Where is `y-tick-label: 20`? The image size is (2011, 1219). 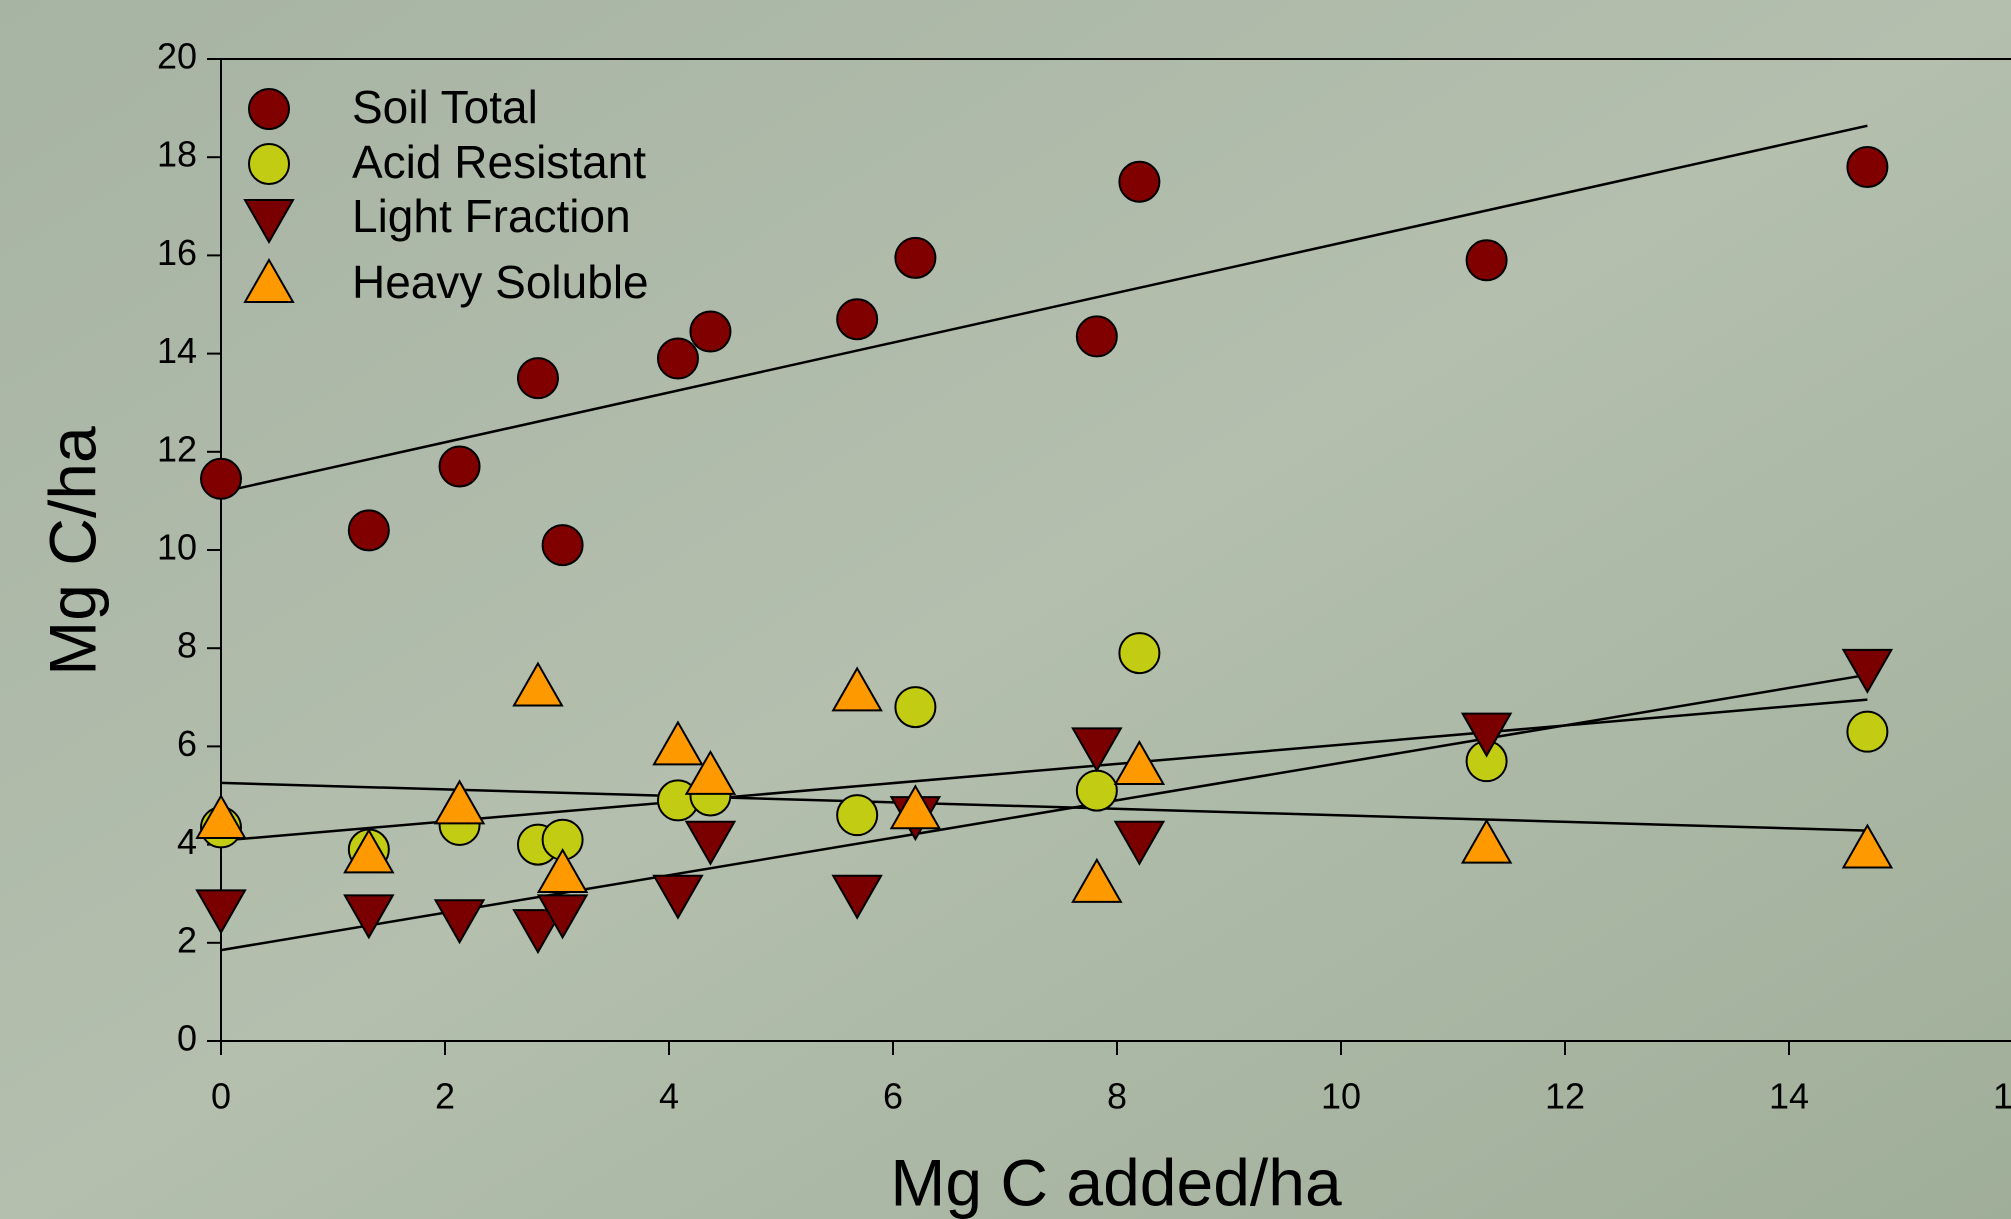 y-tick-label: 20 is located at coordinates (177, 56).